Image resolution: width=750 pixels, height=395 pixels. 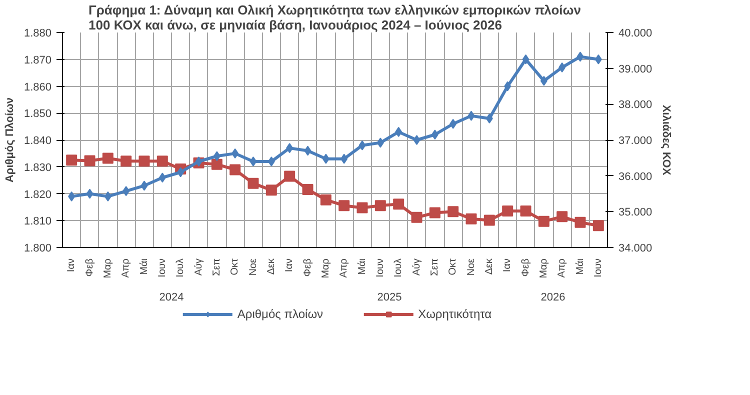 What do you see at coordinates (389, 298) in the screenshot?
I see `text: 2025` at bounding box center [389, 298].